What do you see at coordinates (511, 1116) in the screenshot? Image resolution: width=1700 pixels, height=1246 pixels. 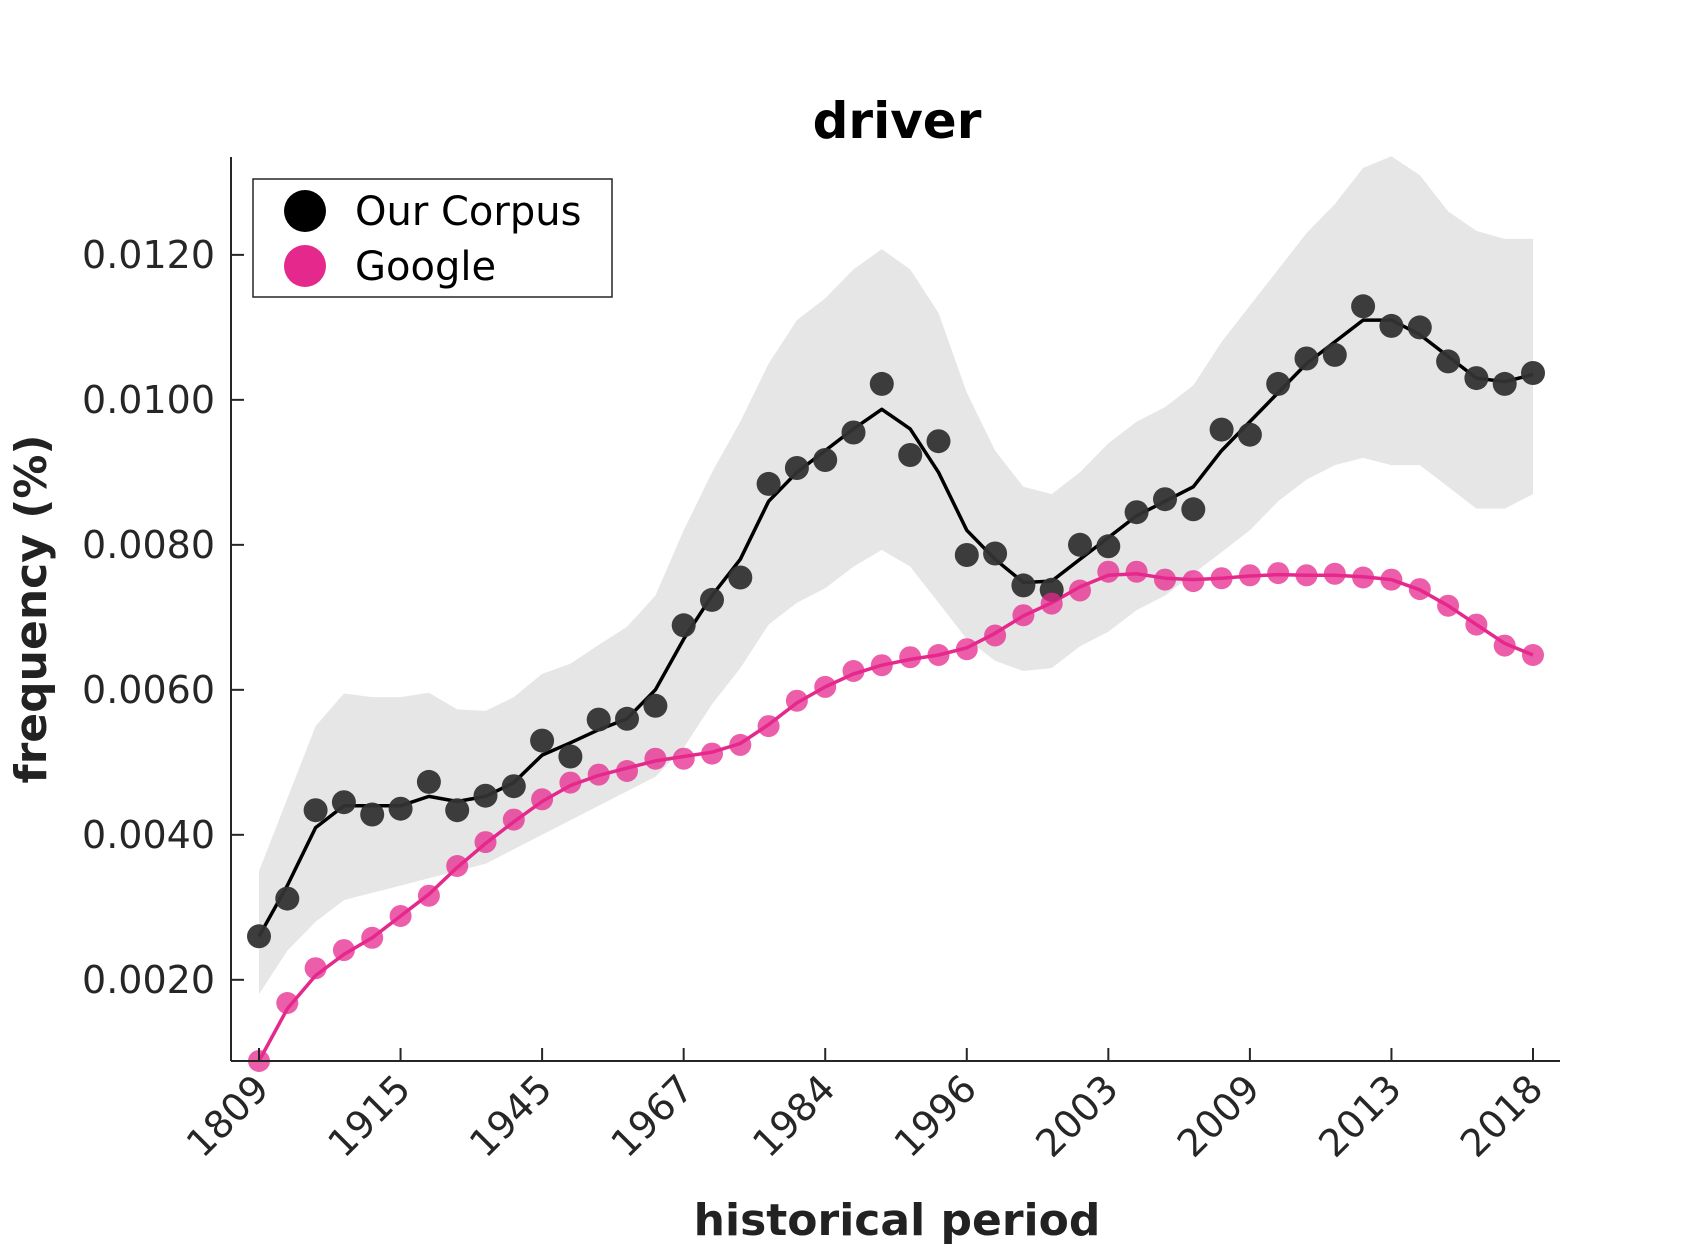 I see `x-tick-label: 1945` at bounding box center [511, 1116].